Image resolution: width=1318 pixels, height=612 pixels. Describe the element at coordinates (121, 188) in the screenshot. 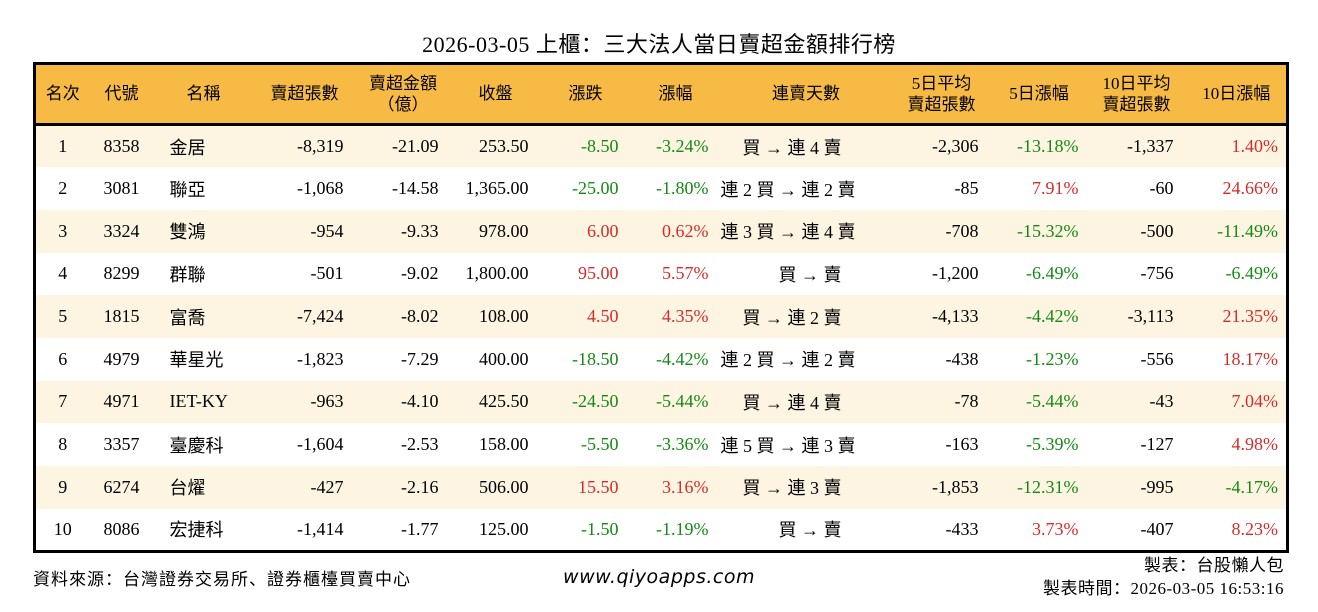

I see `cell-code: 3081` at that location.